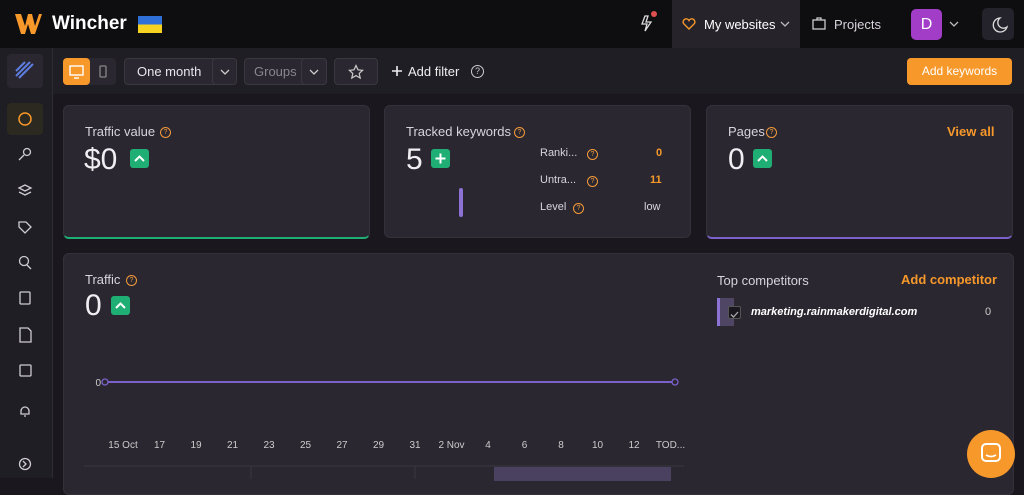  Describe the element at coordinates (949, 279) in the screenshot. I see `add-competitor-link: Add competitor` at that location.